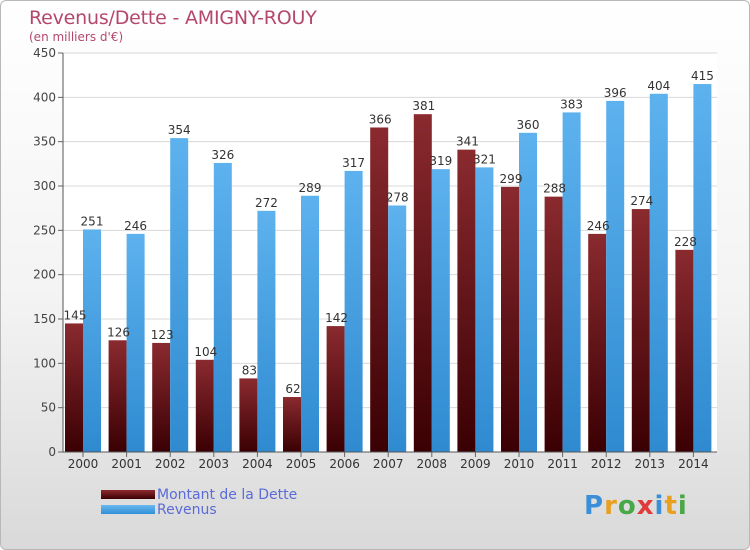 This screenshot has width=750, height=550. What do you see at coordinates (76, 37) in the screenshot?
I see `chart-subtitle: (en milliers d'€)` at bounding box center [76, 37].